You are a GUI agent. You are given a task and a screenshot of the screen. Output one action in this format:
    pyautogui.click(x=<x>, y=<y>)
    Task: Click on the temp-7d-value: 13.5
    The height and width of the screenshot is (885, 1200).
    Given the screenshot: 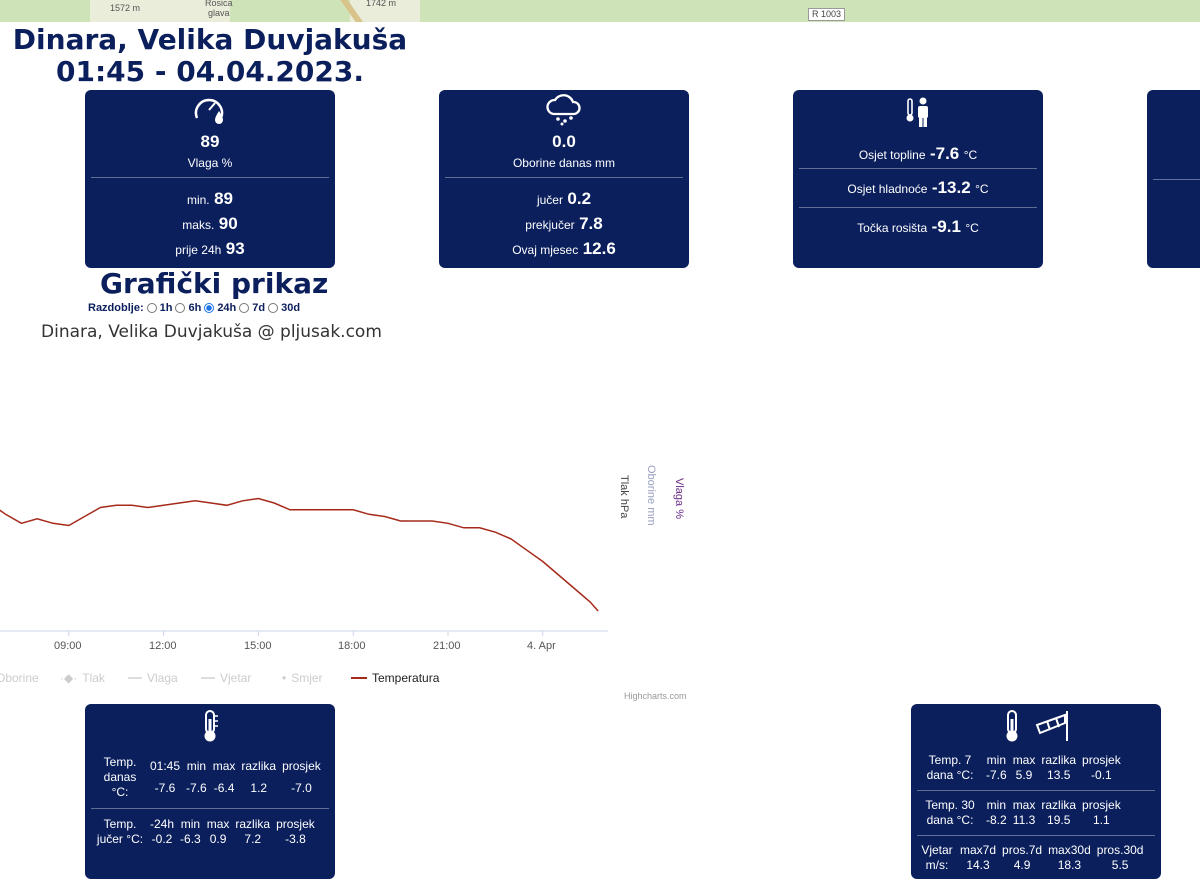 What is the action you would take?
    pyautogui.click(x=1059, y=775)
    